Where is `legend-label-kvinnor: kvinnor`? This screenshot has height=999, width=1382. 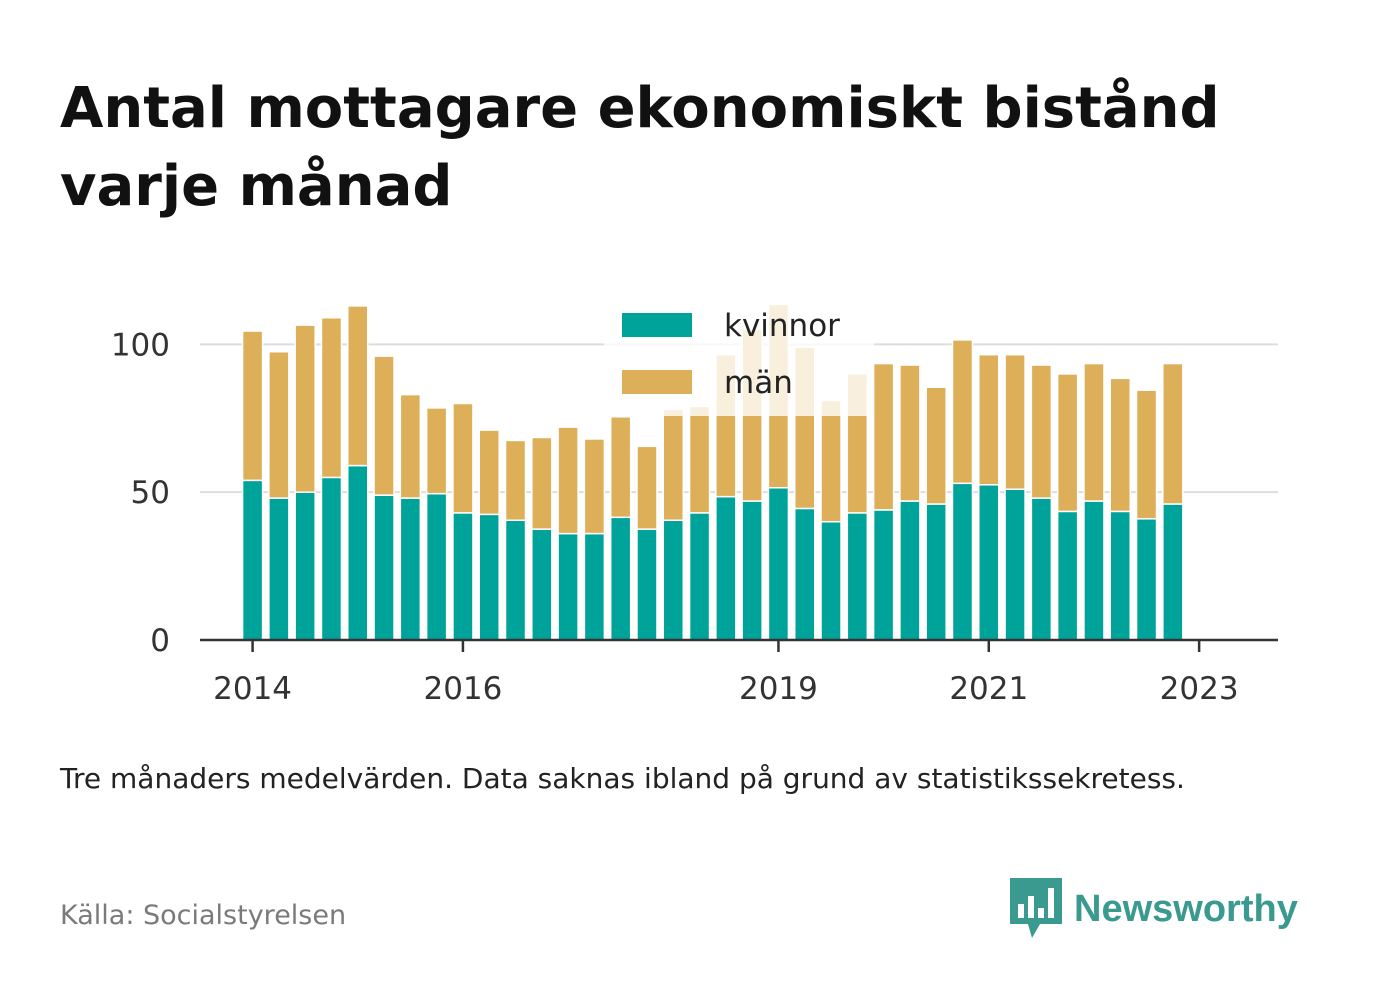 legend-label-kvinnor: kvinnor is located at coordinates (782, 326).